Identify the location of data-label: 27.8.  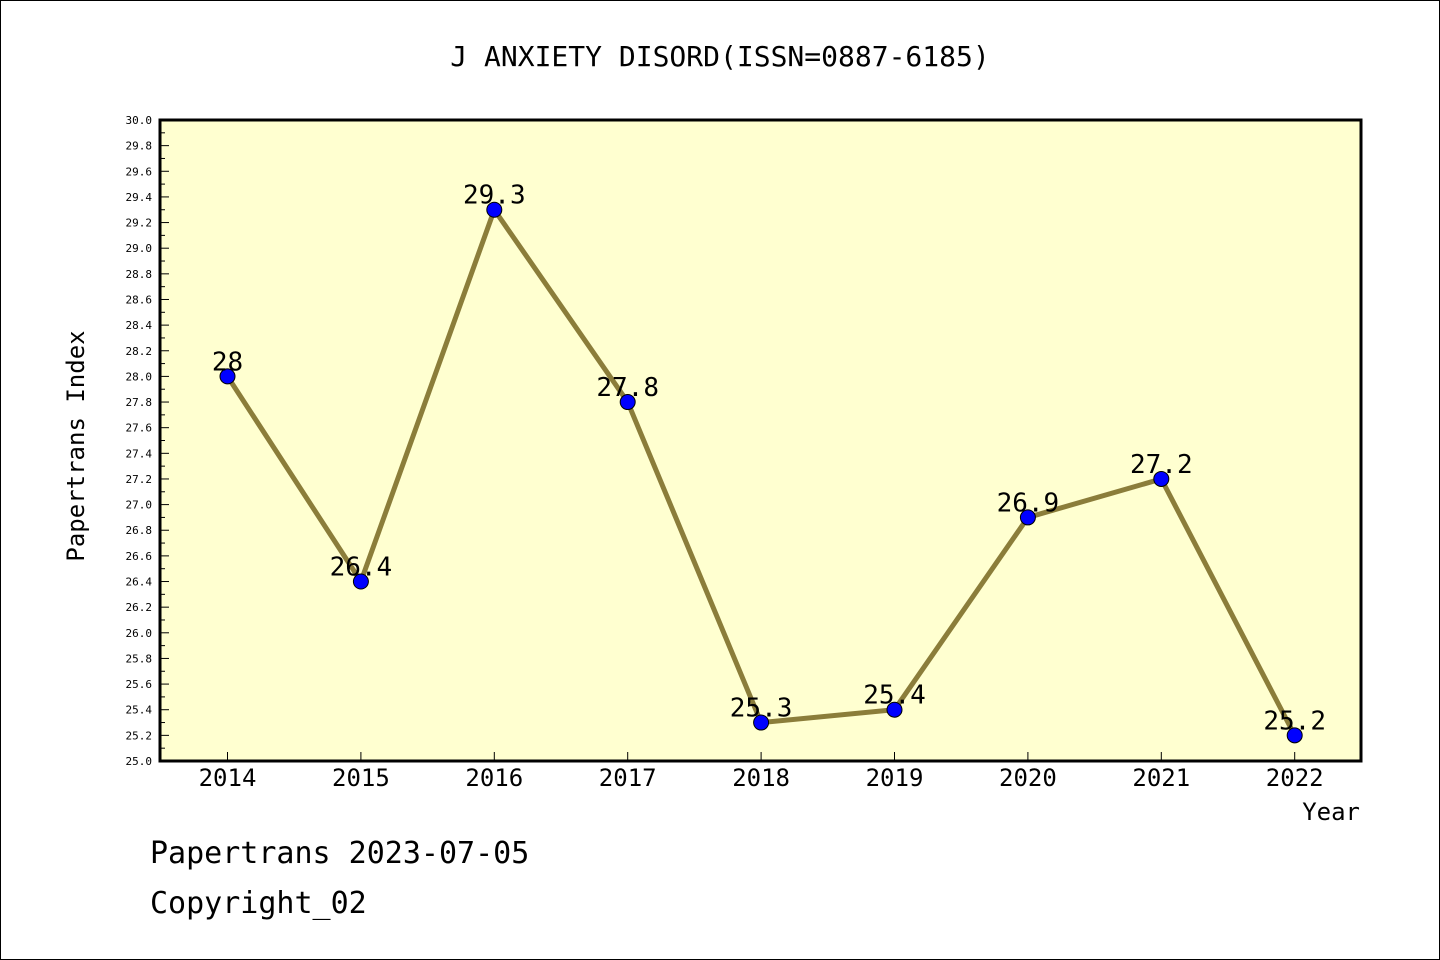
(627, 388).